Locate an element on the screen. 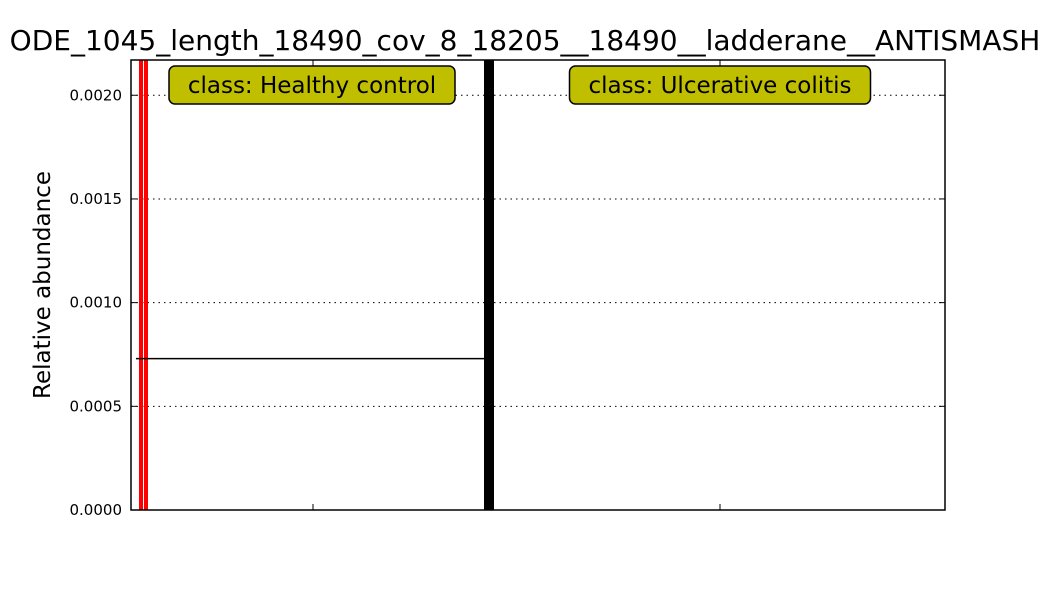  y-axis-label: Relative abundance is located at coordinates (43, 285).